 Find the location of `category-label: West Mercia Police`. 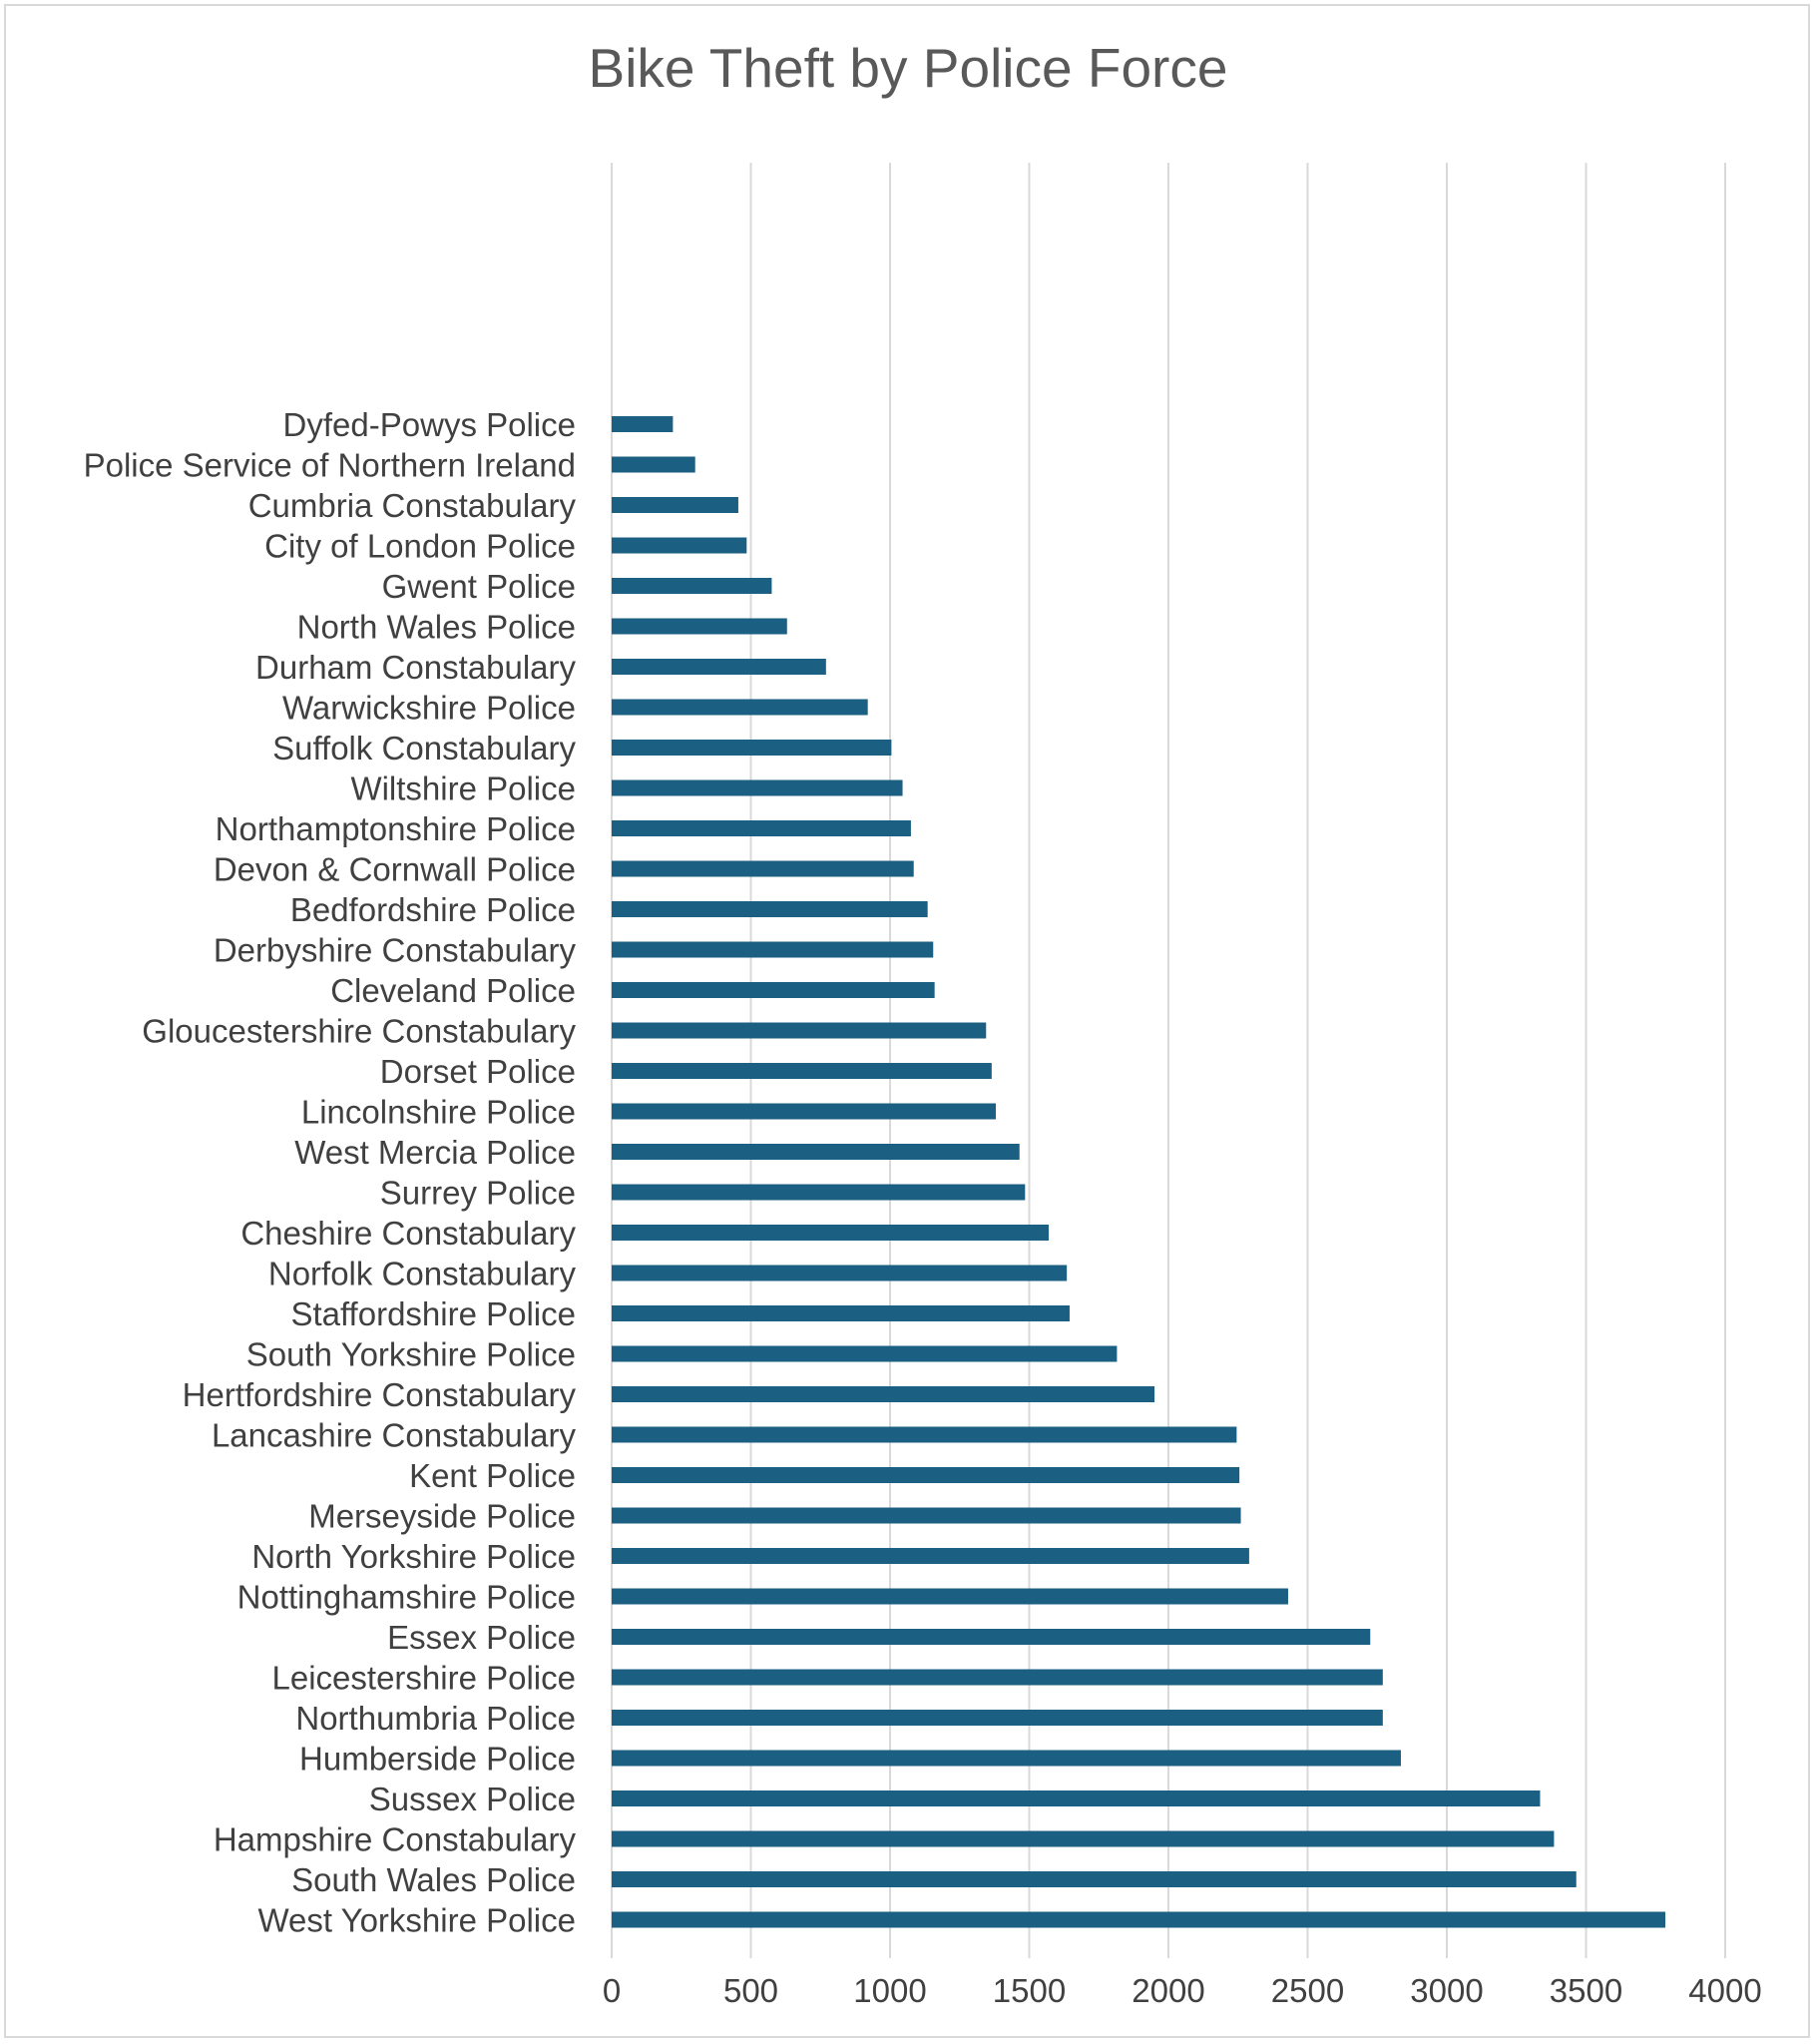

category-label: West Mercia Police is located at coordinates (435, 1152).